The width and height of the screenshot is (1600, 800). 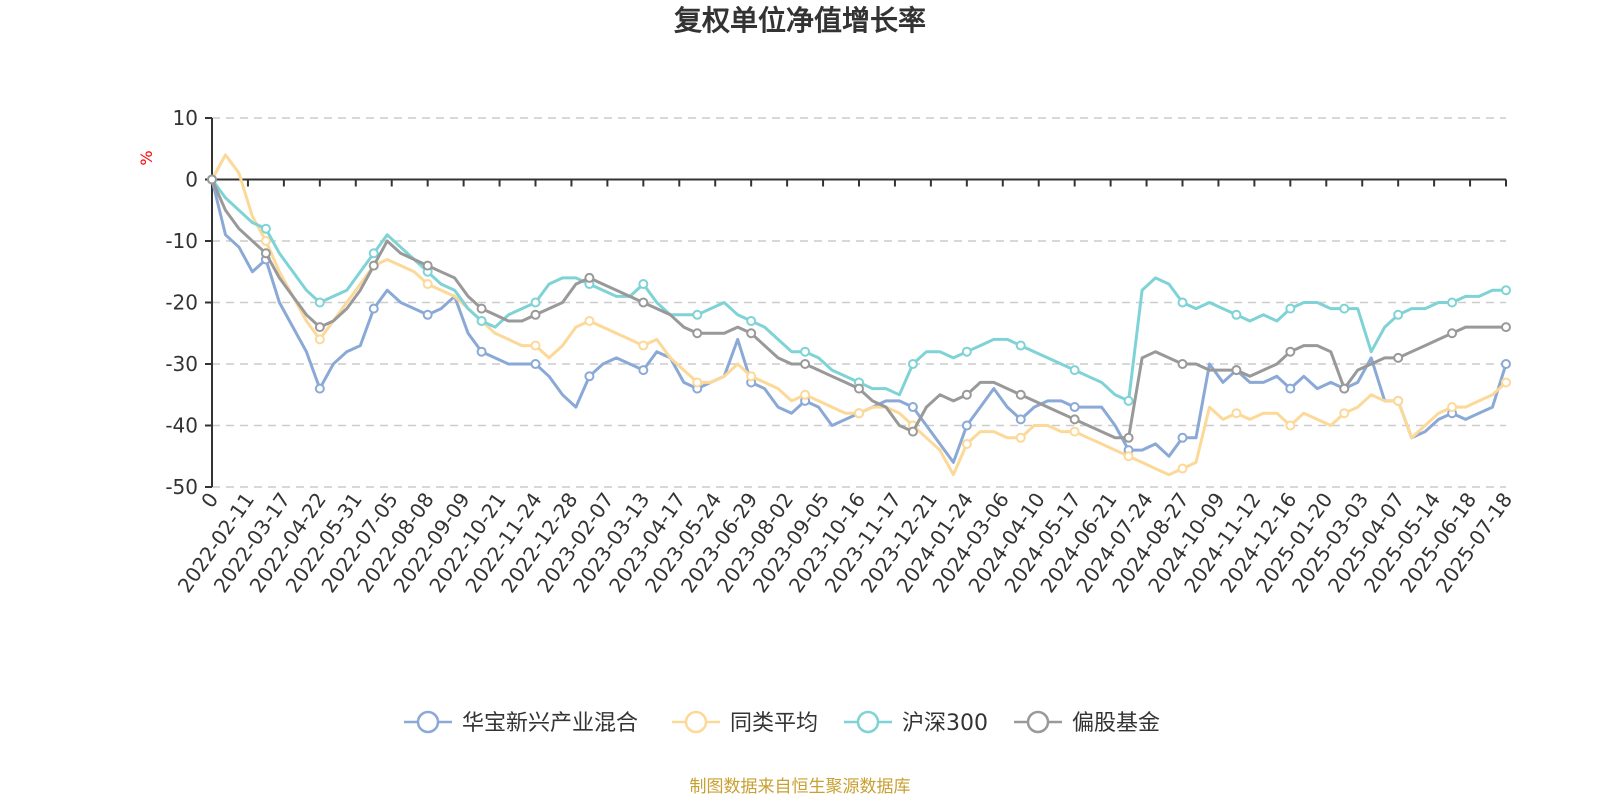 What do you see at coordinates (209, 500) in the screenshot?
I see `x-tick-label: 0` at bounding box center [209, 500].